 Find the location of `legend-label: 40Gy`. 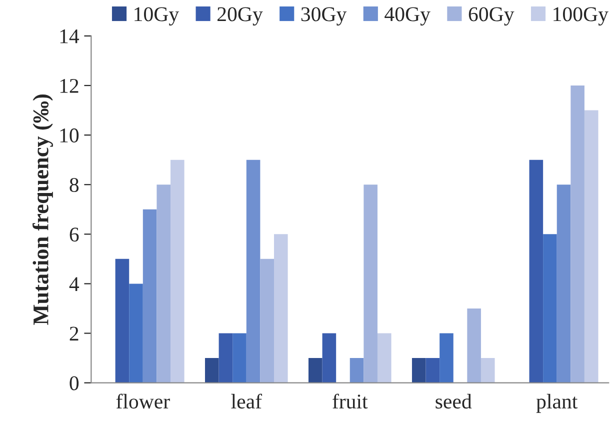

legend-label: 40Gy is located at coordinates (407, 16).